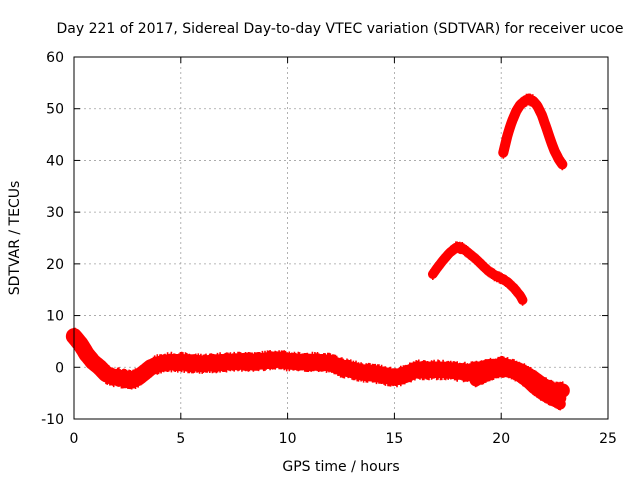 The height and width of the screenshot is (480, 640). What do you see at coordinates (55, 110) in the screenshot?
I see `y-tick-label: 50` at bounding box center [55, 110].